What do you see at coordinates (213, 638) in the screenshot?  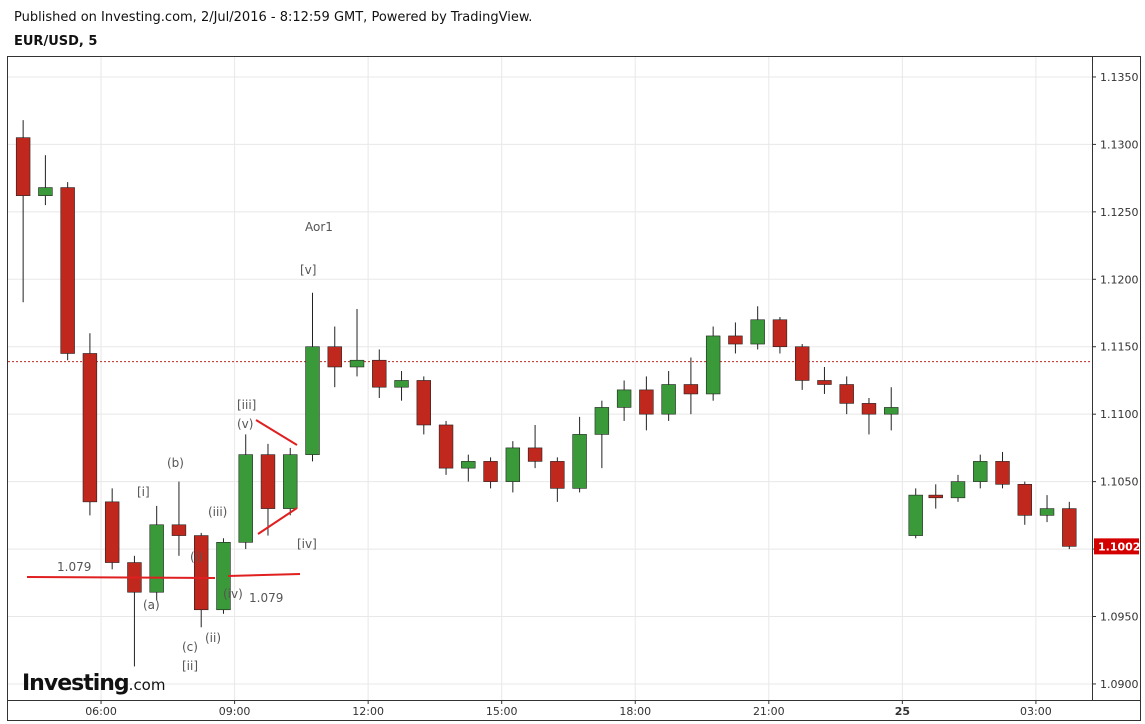 I see `annotation: (ii)` at bounding box center [213, 638].